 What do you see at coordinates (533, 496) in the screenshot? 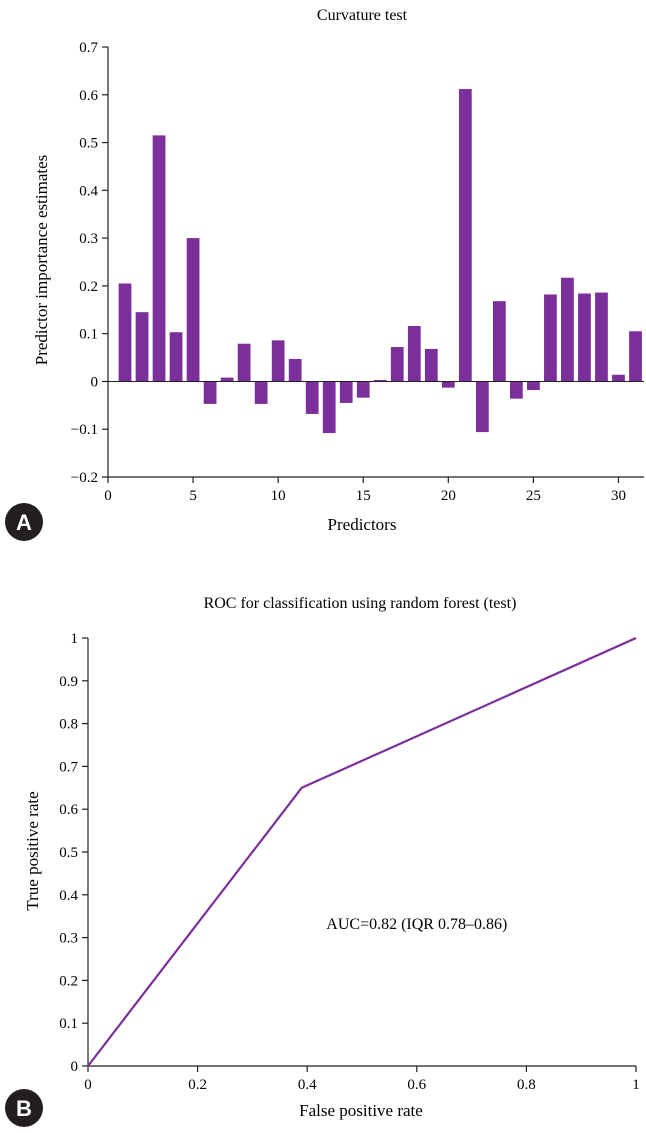
I see `x-tick-label: 25` at bounding box center [533, 496].